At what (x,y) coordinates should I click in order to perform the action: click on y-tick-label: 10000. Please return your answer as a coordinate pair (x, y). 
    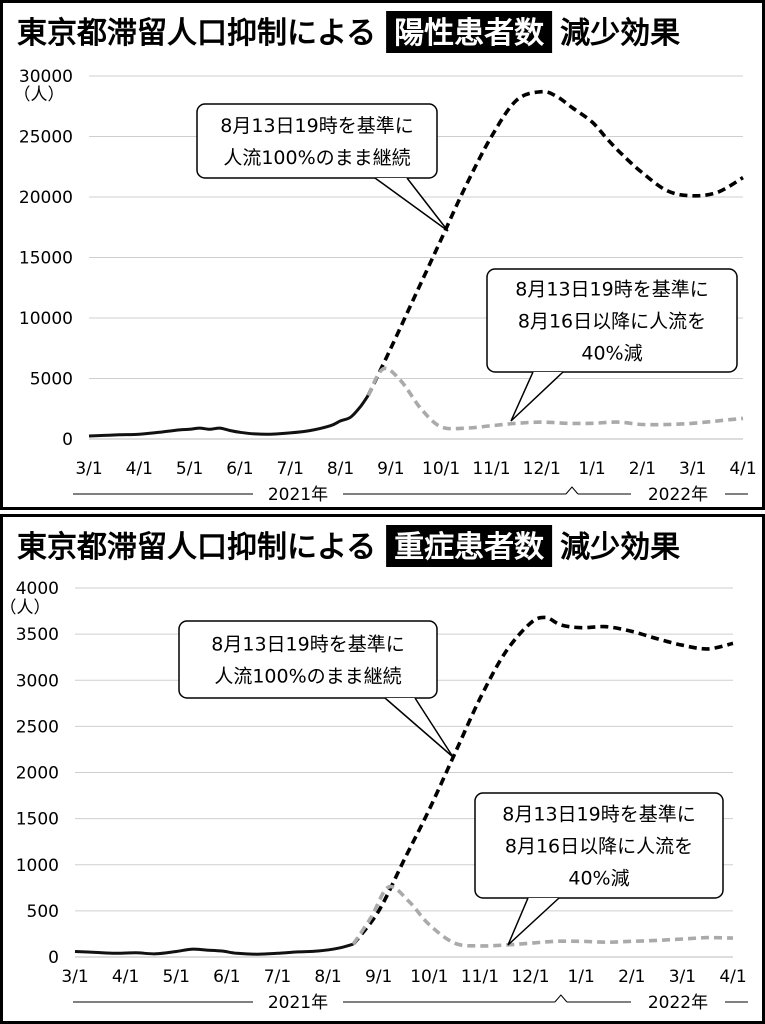
    Looking at the image, I should click on (46, 319).